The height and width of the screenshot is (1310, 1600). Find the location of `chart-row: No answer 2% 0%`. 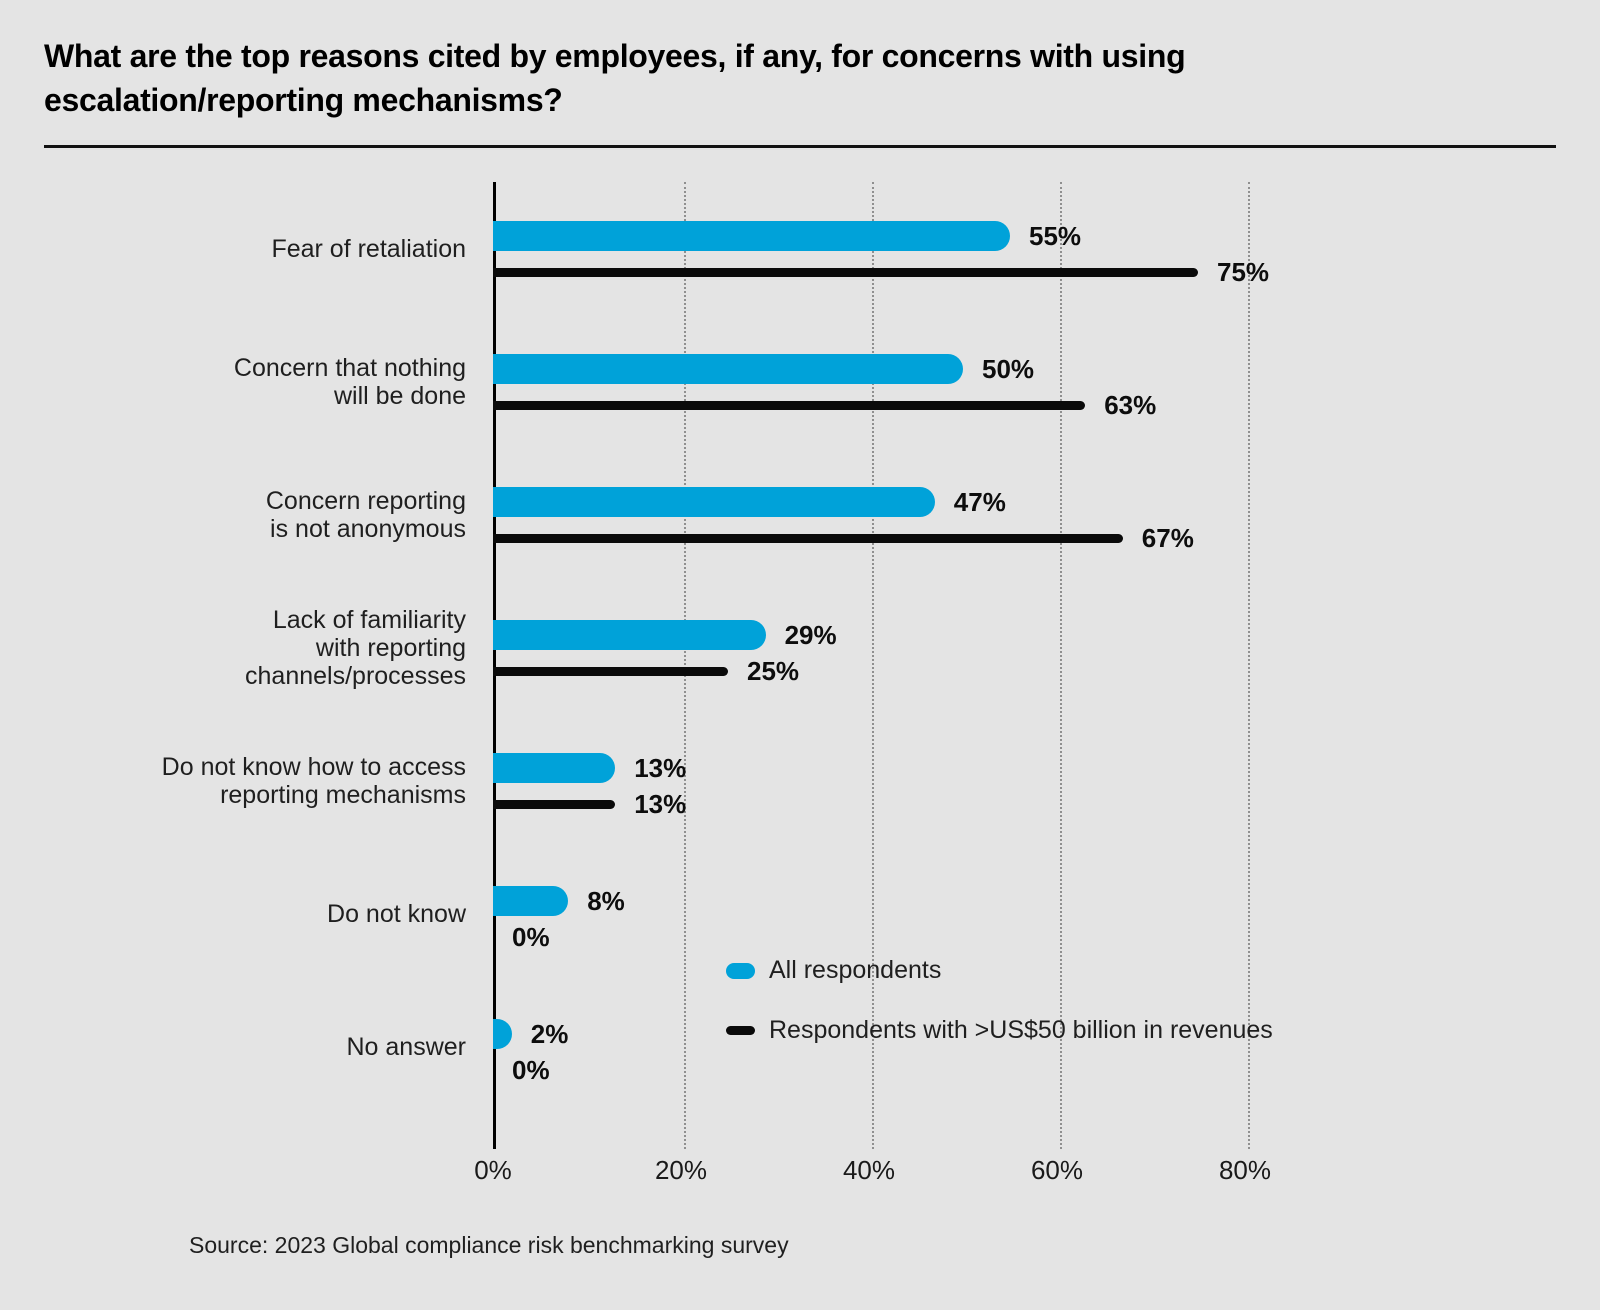

chart-row: No answer 2% 0% is located at coordinates (814, 1046).